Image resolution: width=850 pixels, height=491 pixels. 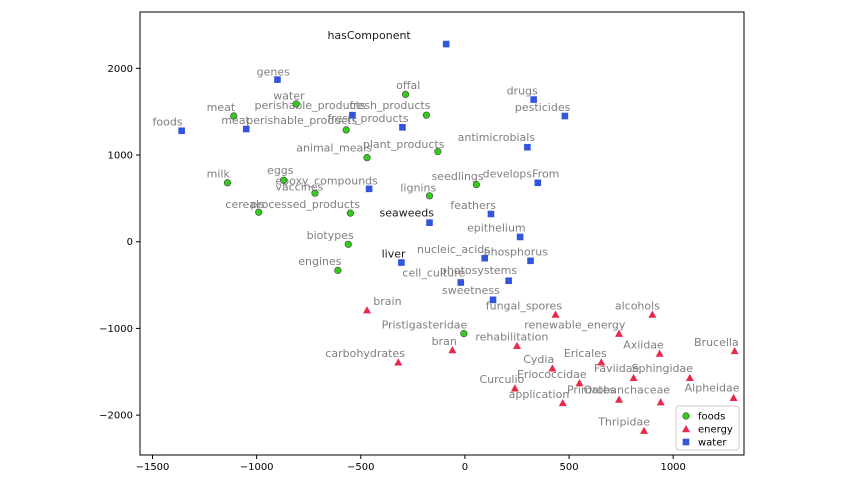 I want to click on point-label: meat, so click(x=221, y=107).